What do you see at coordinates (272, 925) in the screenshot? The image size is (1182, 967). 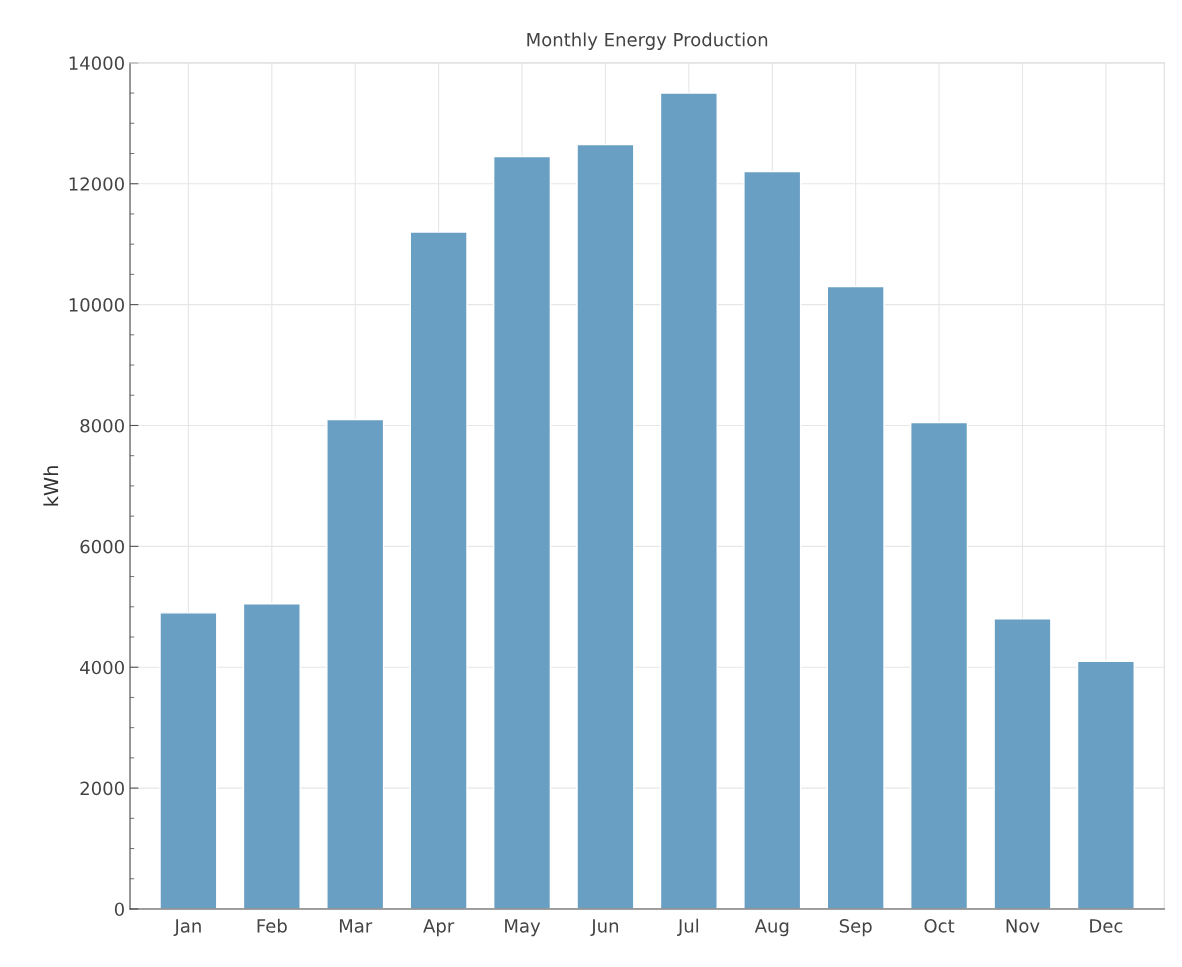 I see `x-tick-label: Feb` at bounding box center [272, 925].